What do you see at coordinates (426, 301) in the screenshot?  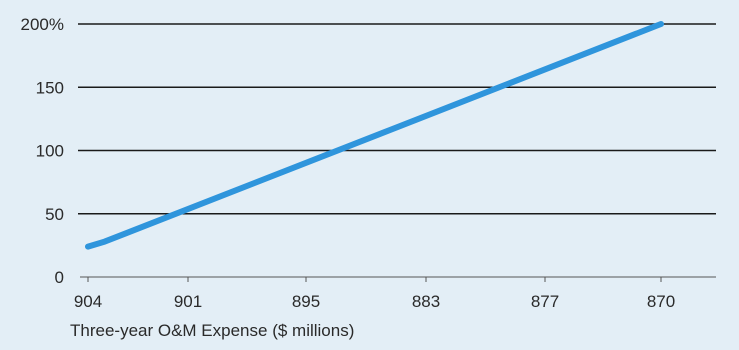 I see `x-tick-label-883: 883` at bounding box center [426, 301].